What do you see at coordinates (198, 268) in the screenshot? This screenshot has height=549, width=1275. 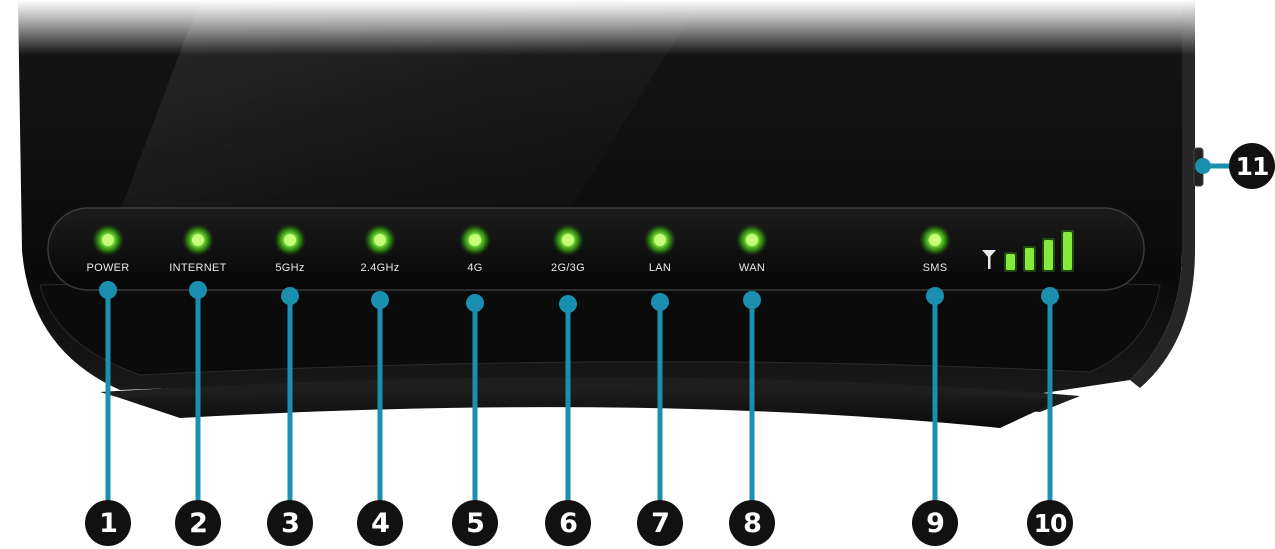 I see `led-label-2: INTERNET` at bounding box center [198, 268].